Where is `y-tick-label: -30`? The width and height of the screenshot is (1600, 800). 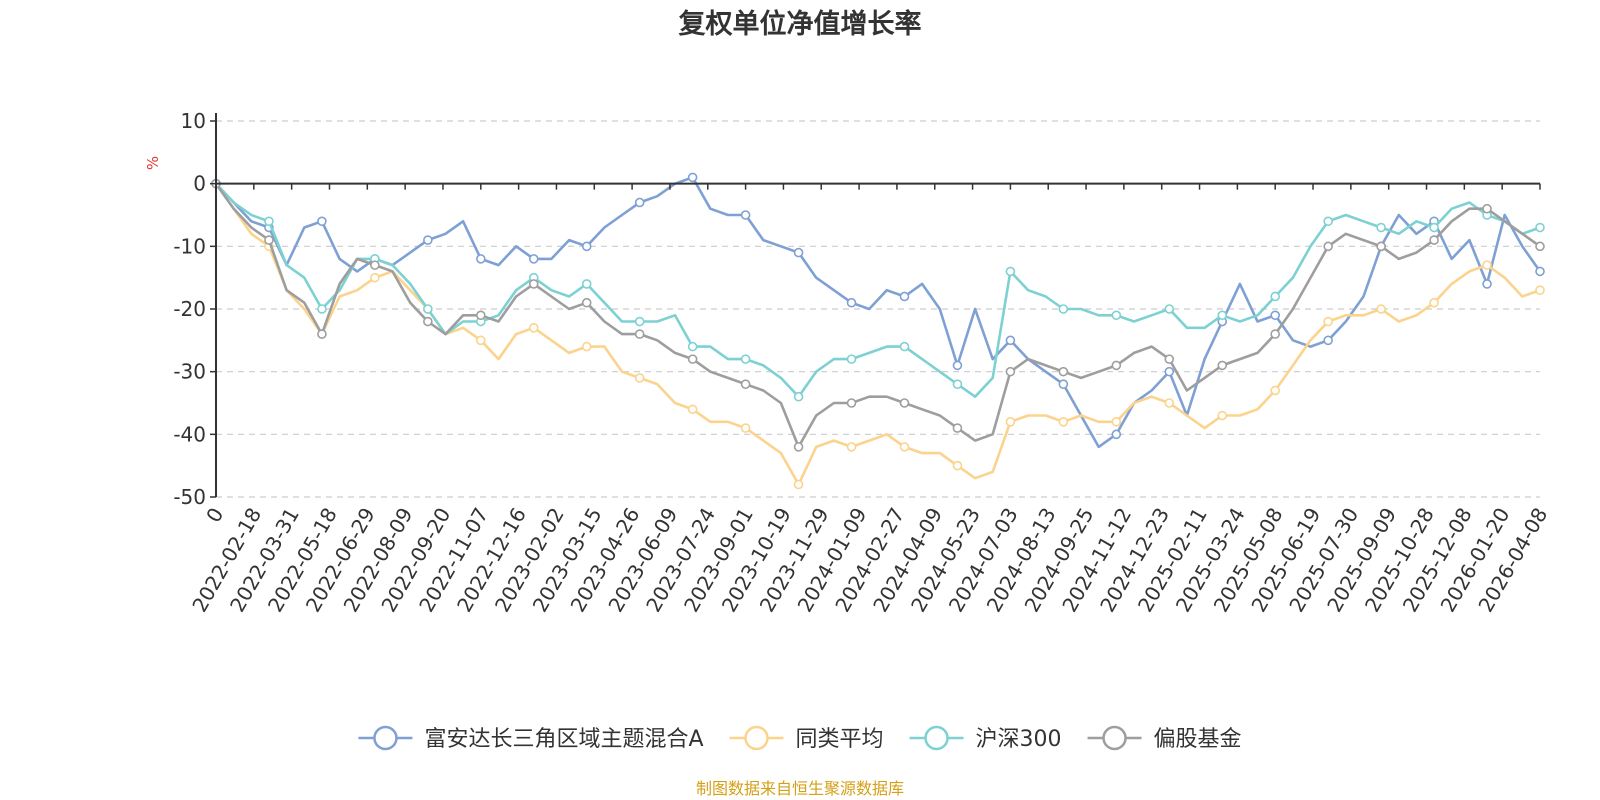
y-tick-label: -30 is located at coordinates (189, 372).